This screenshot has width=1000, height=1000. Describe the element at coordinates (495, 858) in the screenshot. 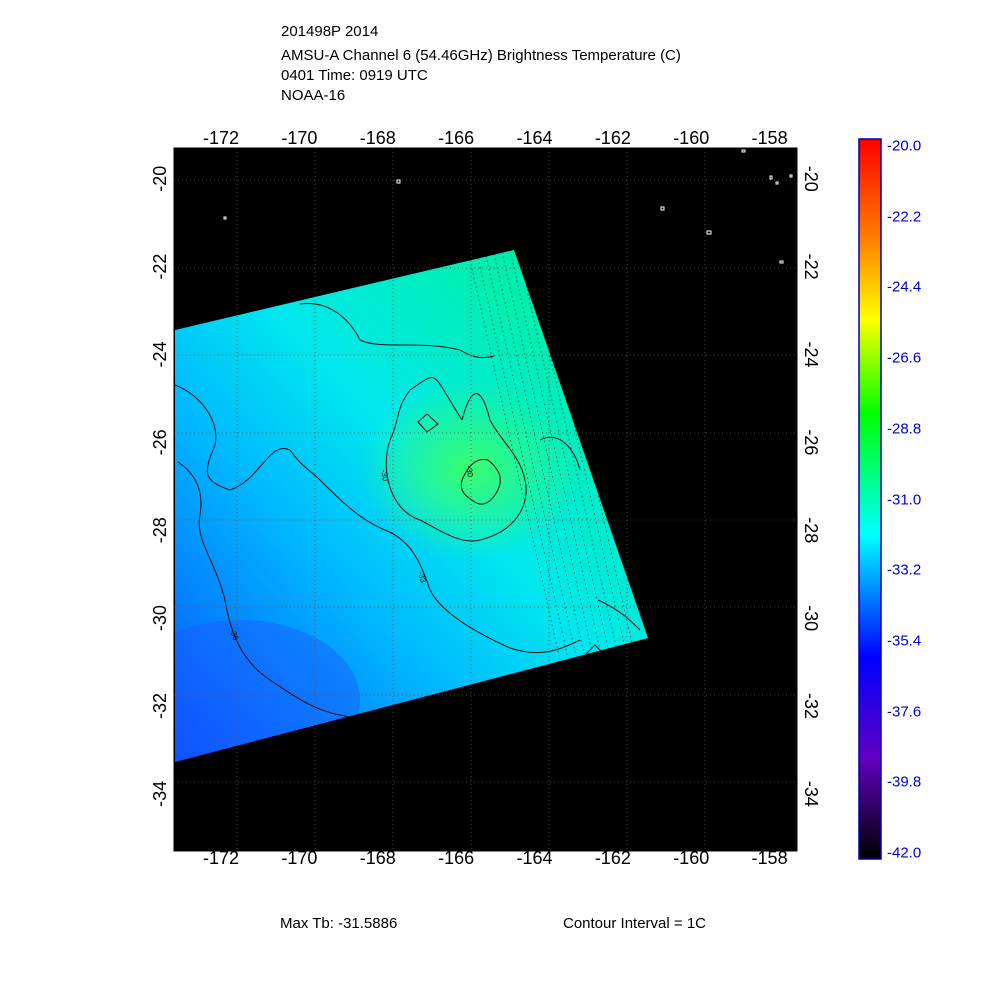

I see `lon-axis-bottom: -172 -170 -168 -166 -164 -162 -160 -158` at that location.